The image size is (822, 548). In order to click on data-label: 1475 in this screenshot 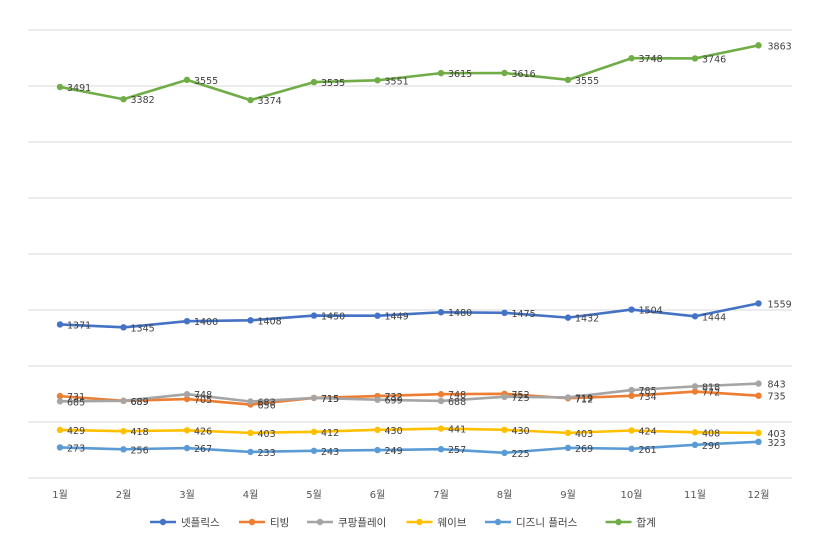, I will do `click(524, 314)`.